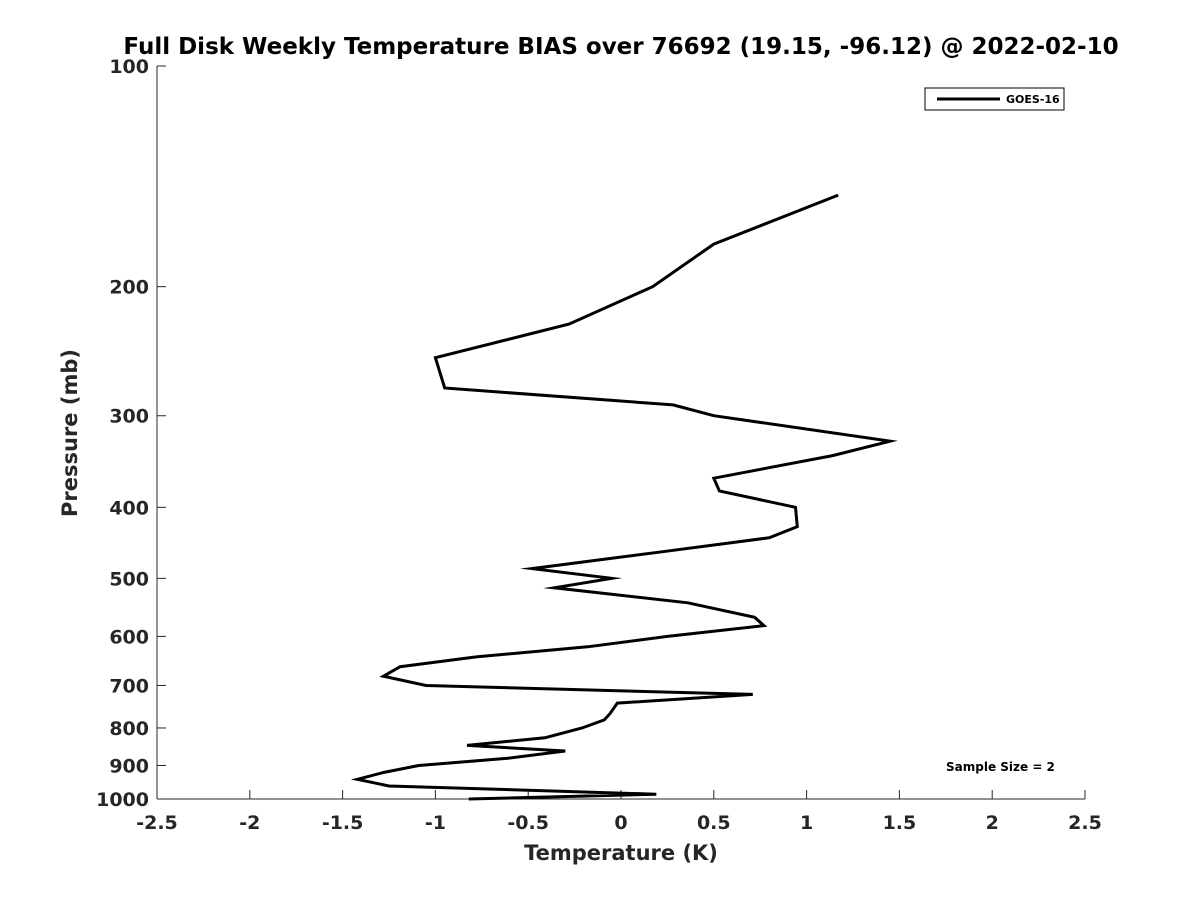  Describe the element at coordinates (129, 686) in the screenshot. I see `y-tick-label: 700` at that location.